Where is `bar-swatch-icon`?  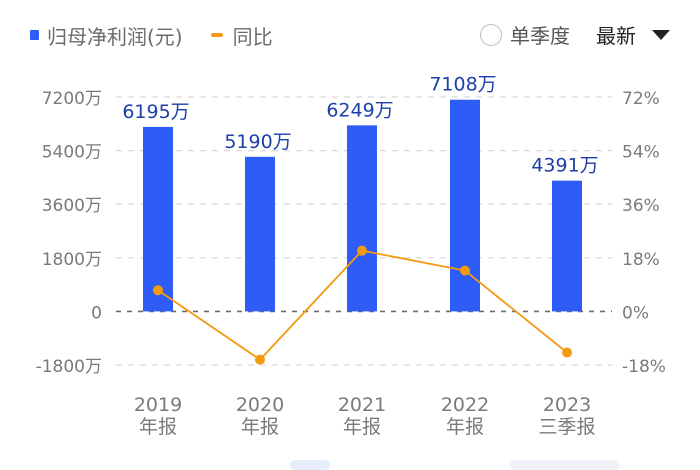 bar-swatch-icon is located at coordinates (34, 35).